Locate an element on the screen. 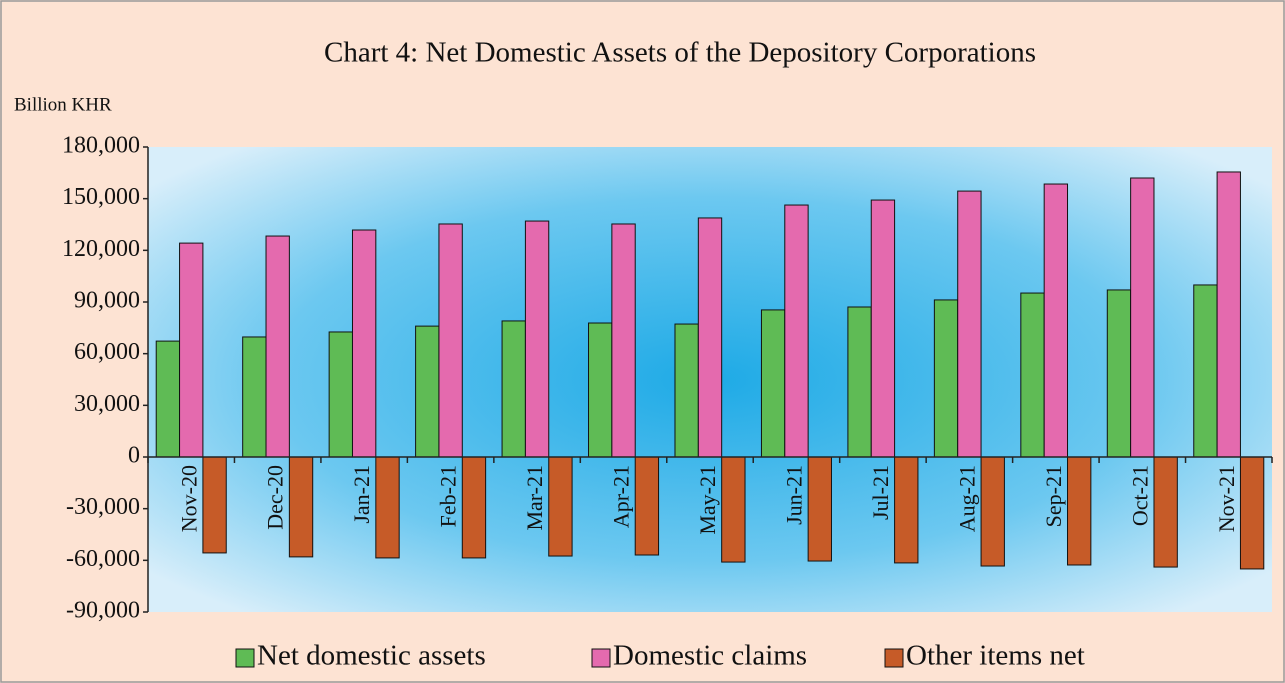 The width and height of the screenshot is (1285, 683). y-tick-label: 180,000 is located at coordinates (101, 146).